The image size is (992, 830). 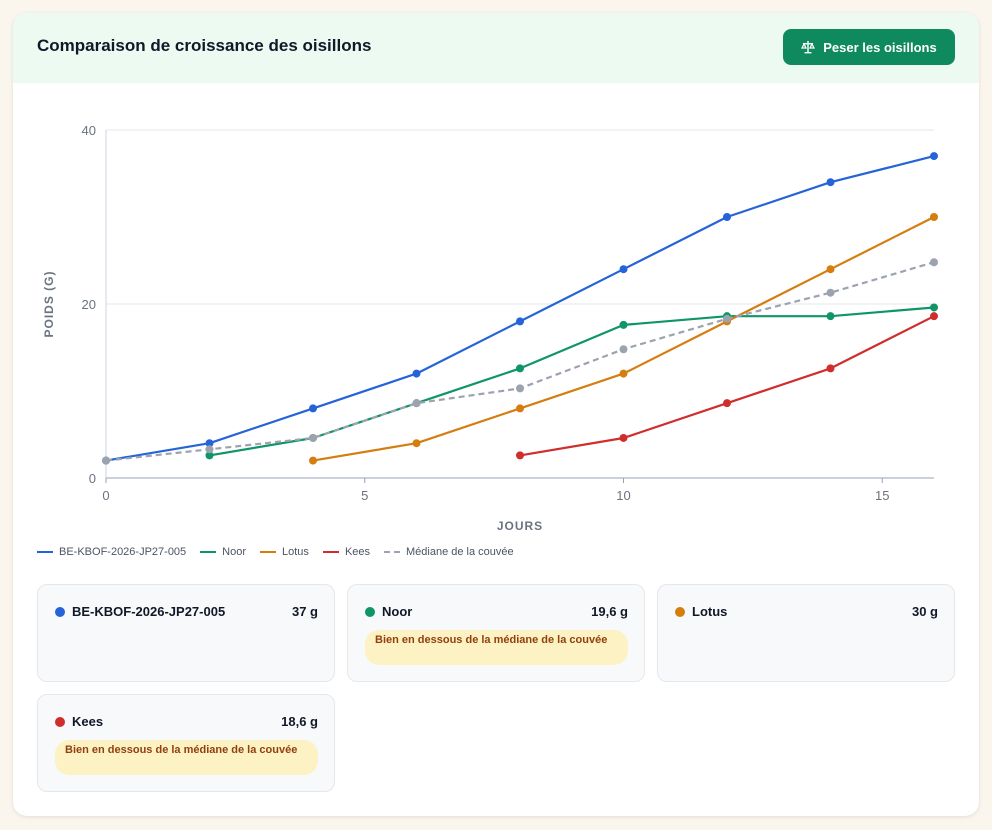 I want to click on y-tick-label: 0, so click(x=92, y=478).